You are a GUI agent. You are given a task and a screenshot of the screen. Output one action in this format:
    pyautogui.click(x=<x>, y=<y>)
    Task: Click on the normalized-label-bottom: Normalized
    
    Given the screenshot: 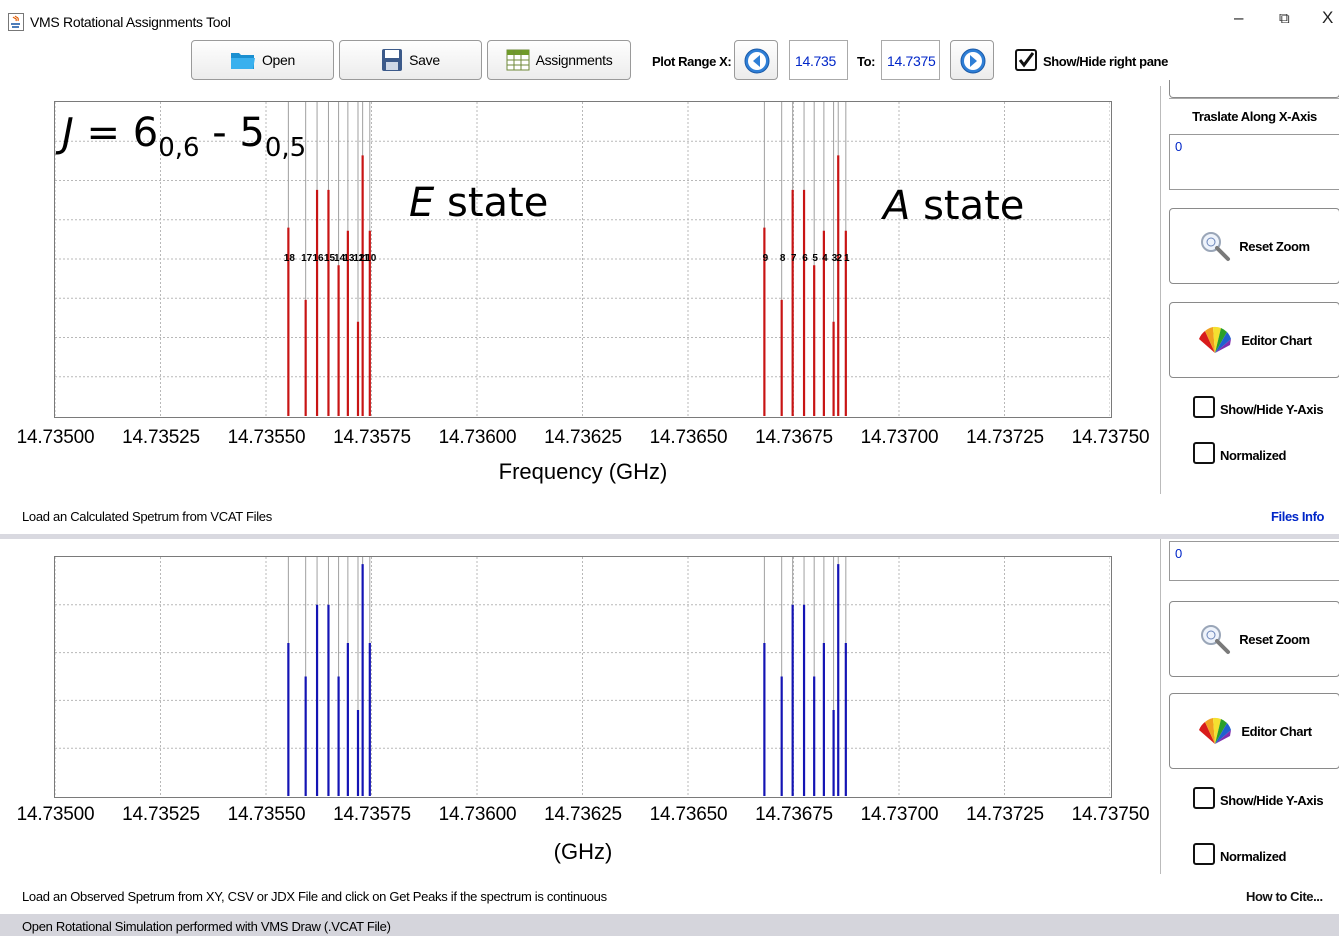 What is the action you would take?
    pyautogui.click(x=1253, y=856)
    